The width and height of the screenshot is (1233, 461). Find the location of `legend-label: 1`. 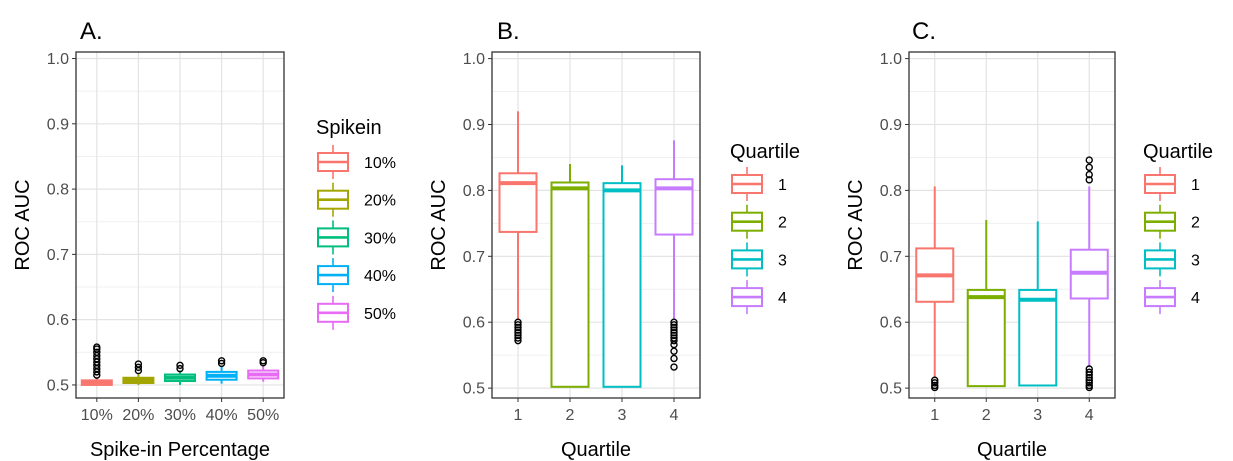

legend-label: 1 is located at coordinates (782, 185).